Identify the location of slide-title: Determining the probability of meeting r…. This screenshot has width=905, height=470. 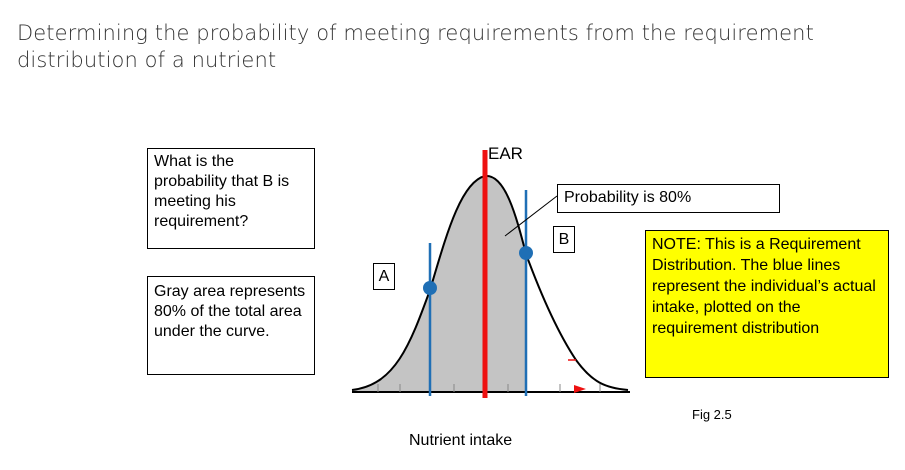
(415, 46).